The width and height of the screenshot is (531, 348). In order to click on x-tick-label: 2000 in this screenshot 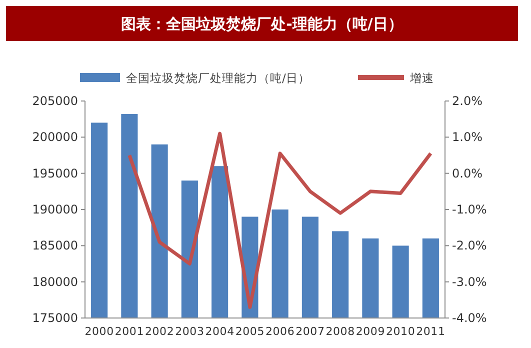, I will do `click(99, 331)`.